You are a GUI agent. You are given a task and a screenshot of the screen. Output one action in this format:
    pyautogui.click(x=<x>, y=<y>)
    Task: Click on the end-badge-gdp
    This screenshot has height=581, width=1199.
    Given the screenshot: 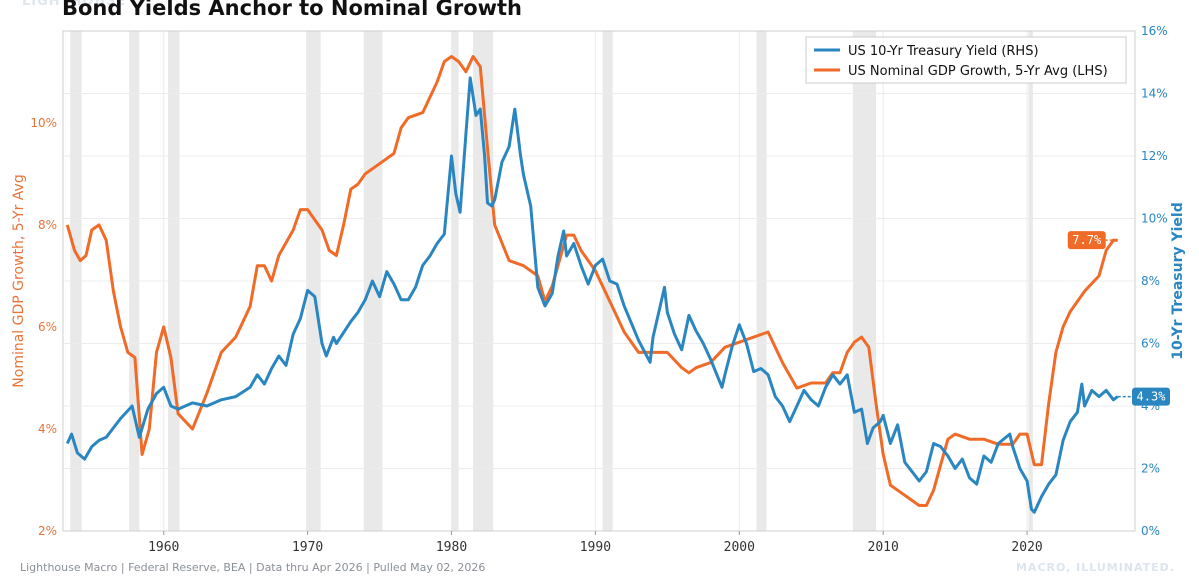 What is the action you would take?
    pyautogui.click(x=1086, y=240)
    